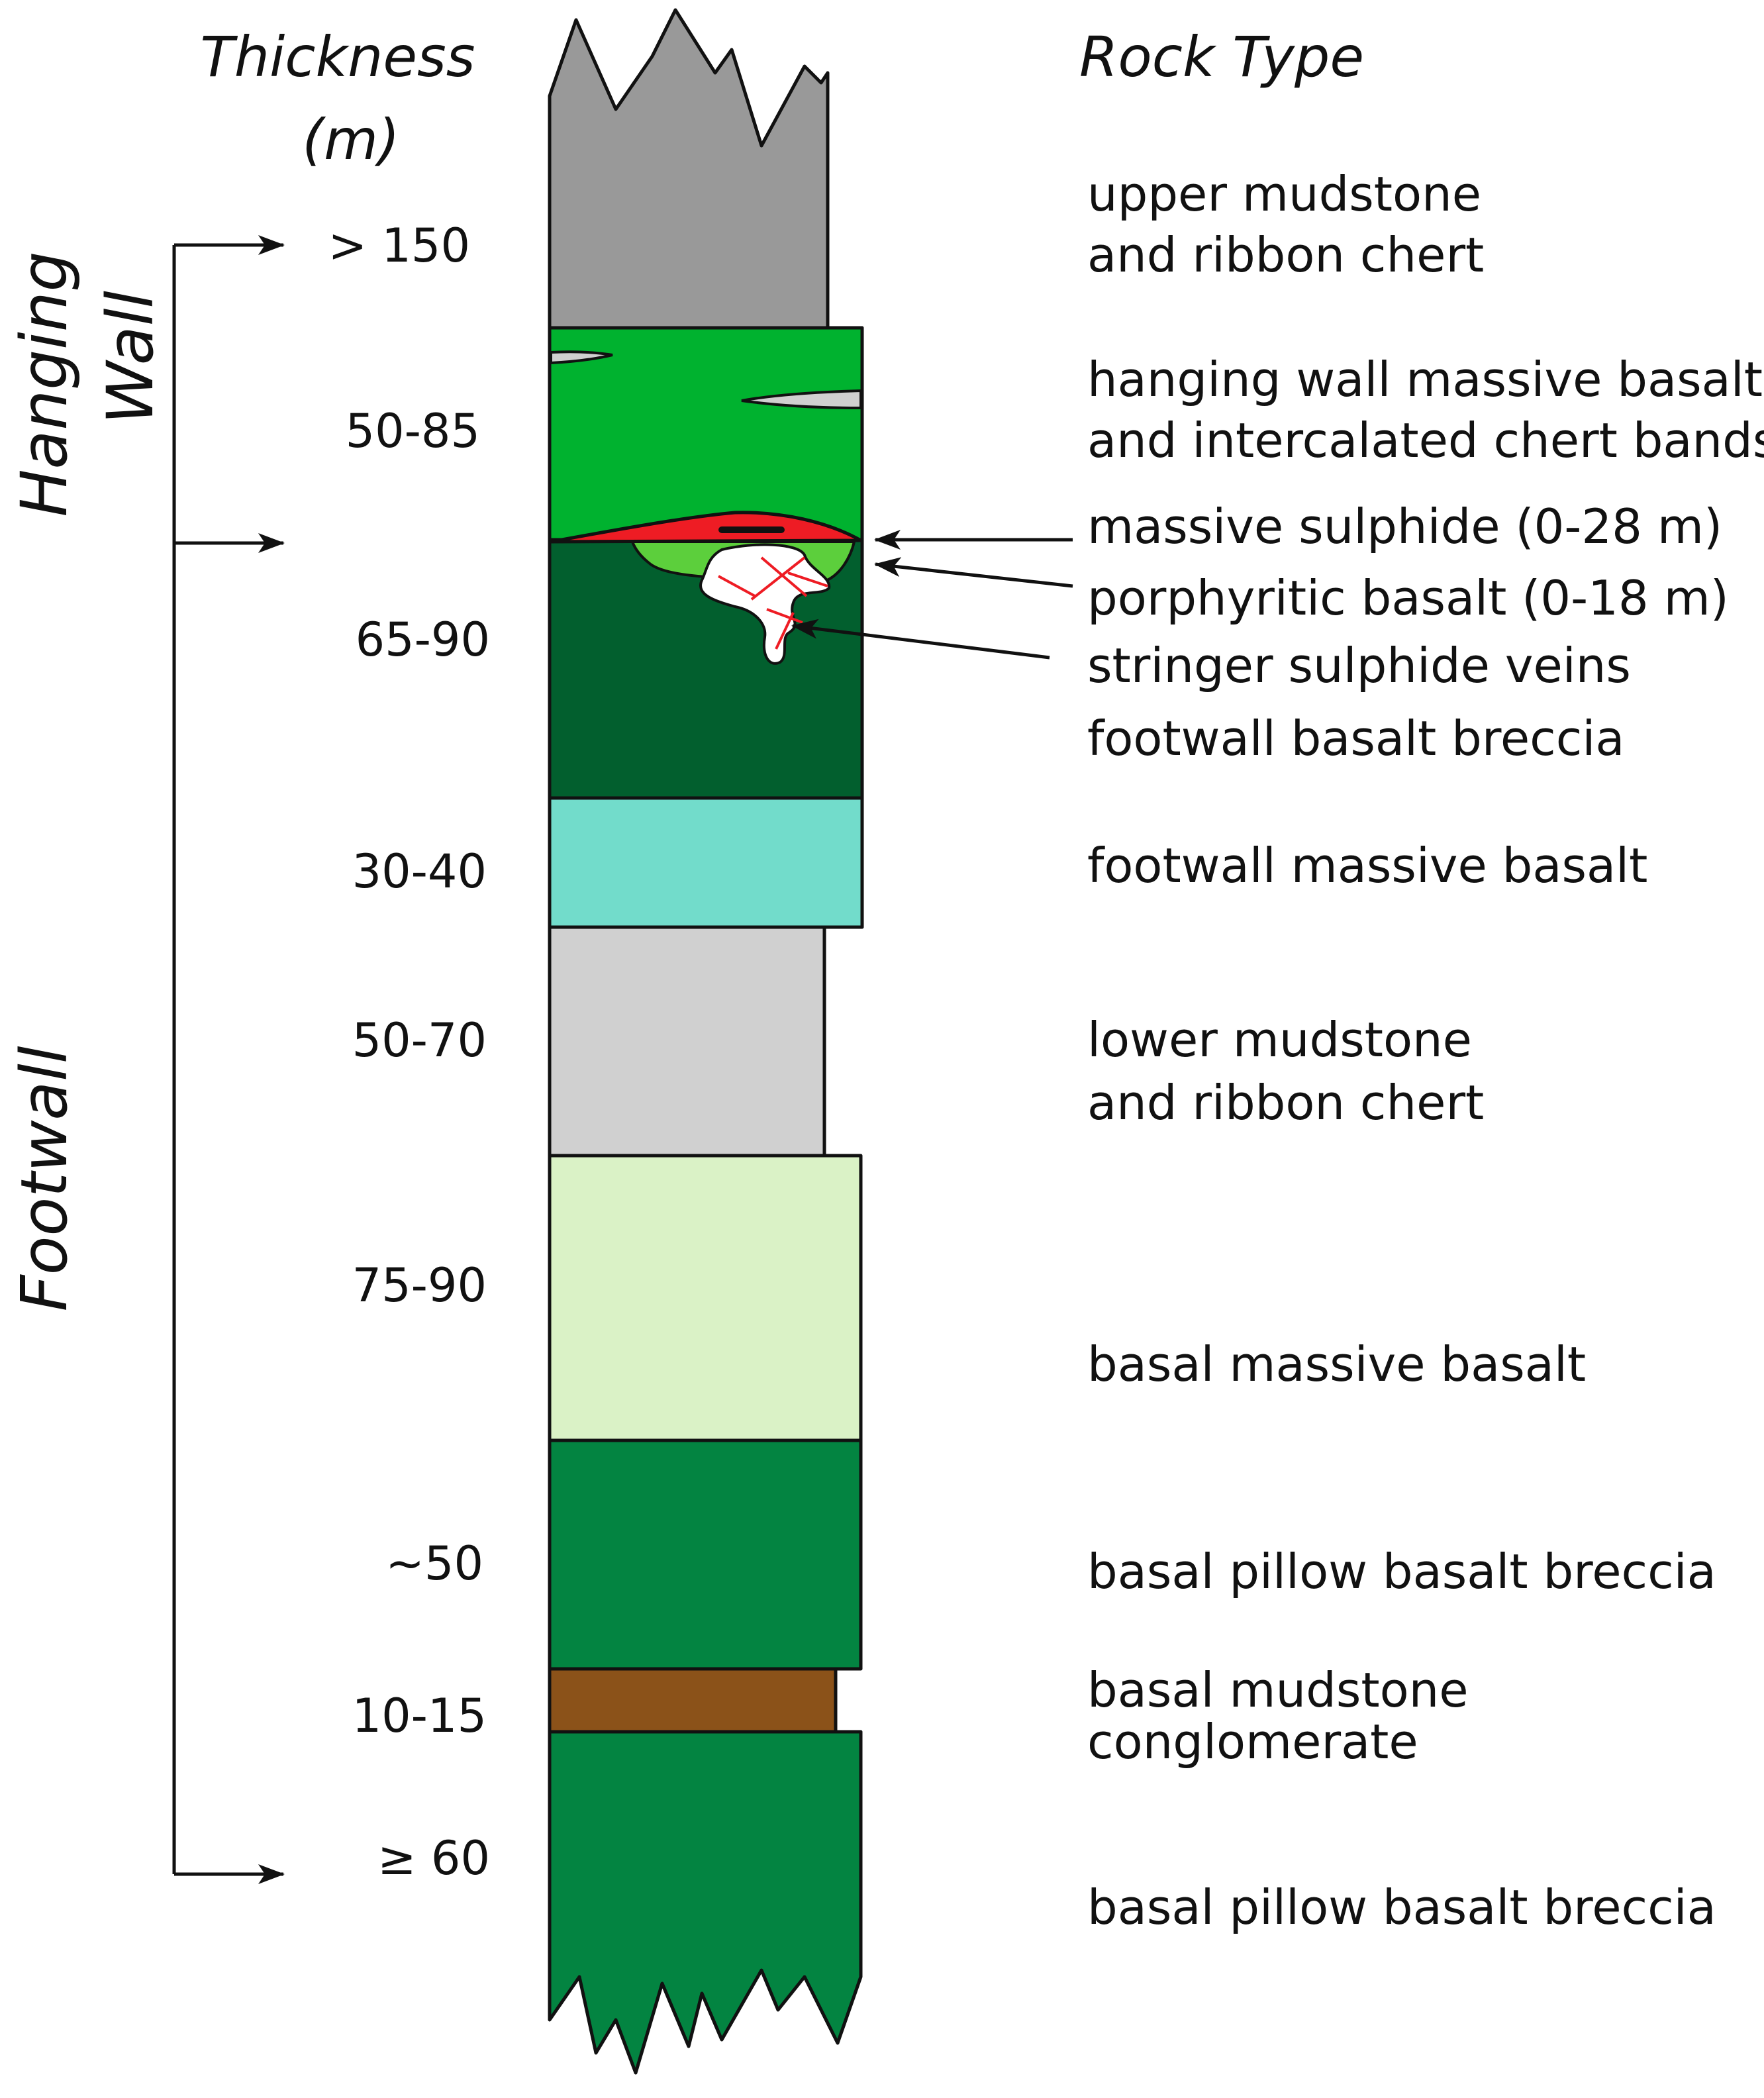  What do you see at coordinates (44, 1178) in the screenshot?
I see `footwall-label: Footwall` at bounding box center [44, 1178].